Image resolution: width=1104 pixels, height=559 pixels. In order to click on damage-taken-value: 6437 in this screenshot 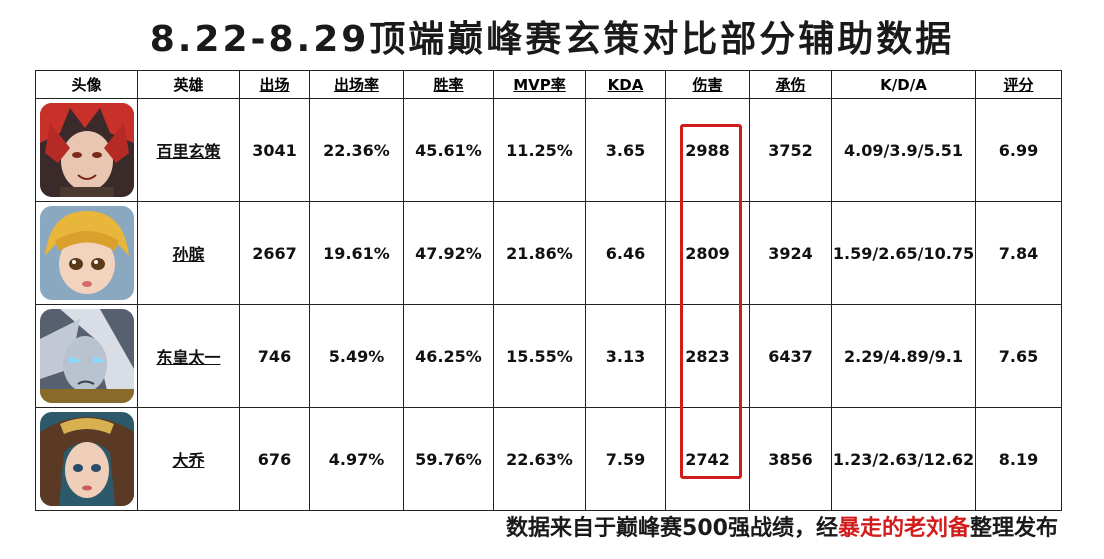, I will do `click(790, 356)`.